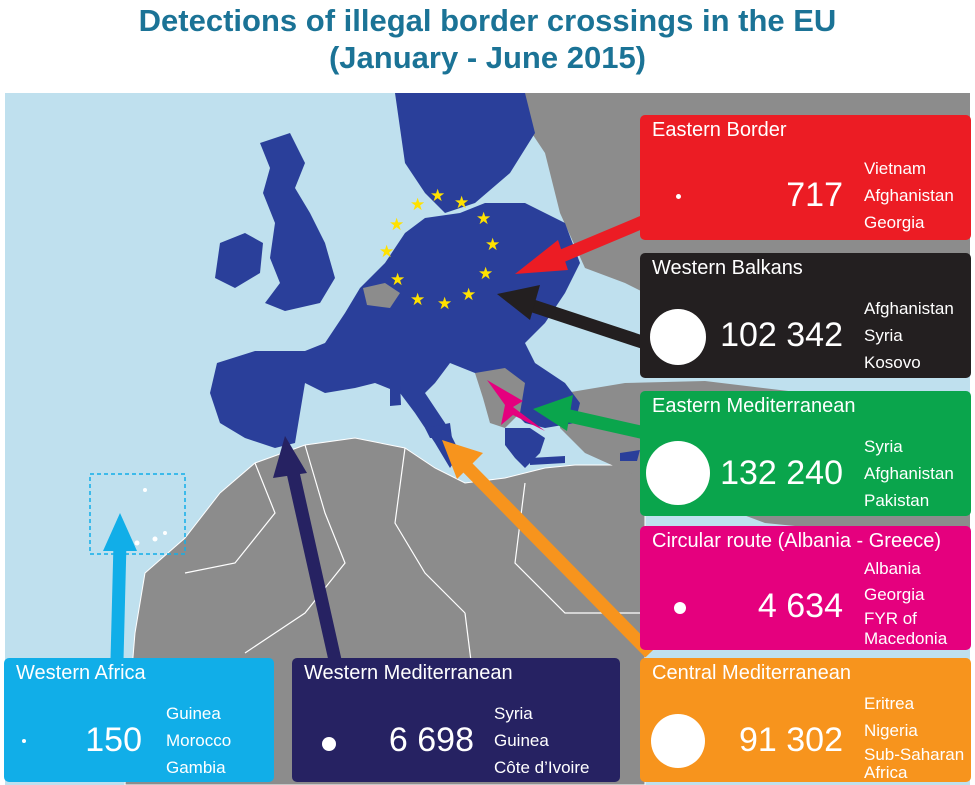 The height and width of the screenshot is (785, 975). I want to click on arrowhead-western-balkans, so click(518, 302).